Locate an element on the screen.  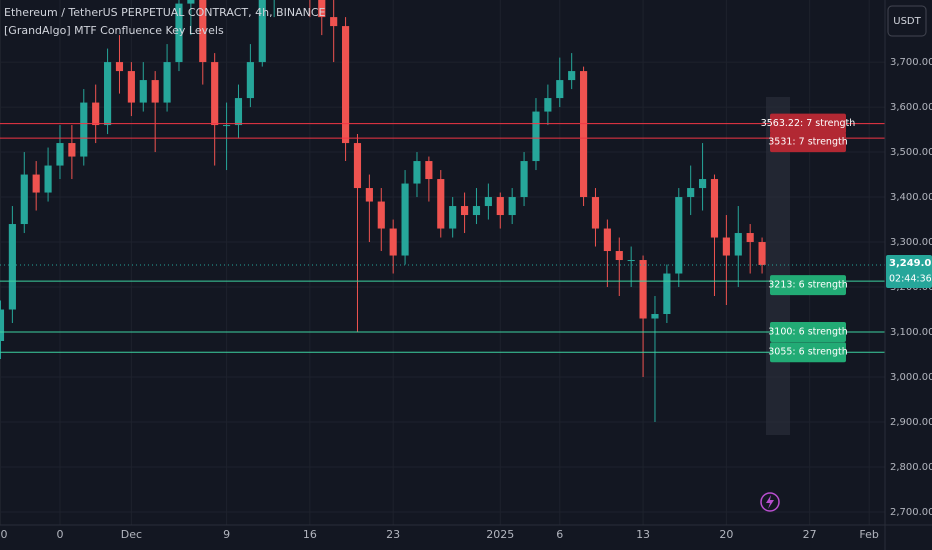
y-tick-label: 2,800.00 is located at coordinates (911, 467).